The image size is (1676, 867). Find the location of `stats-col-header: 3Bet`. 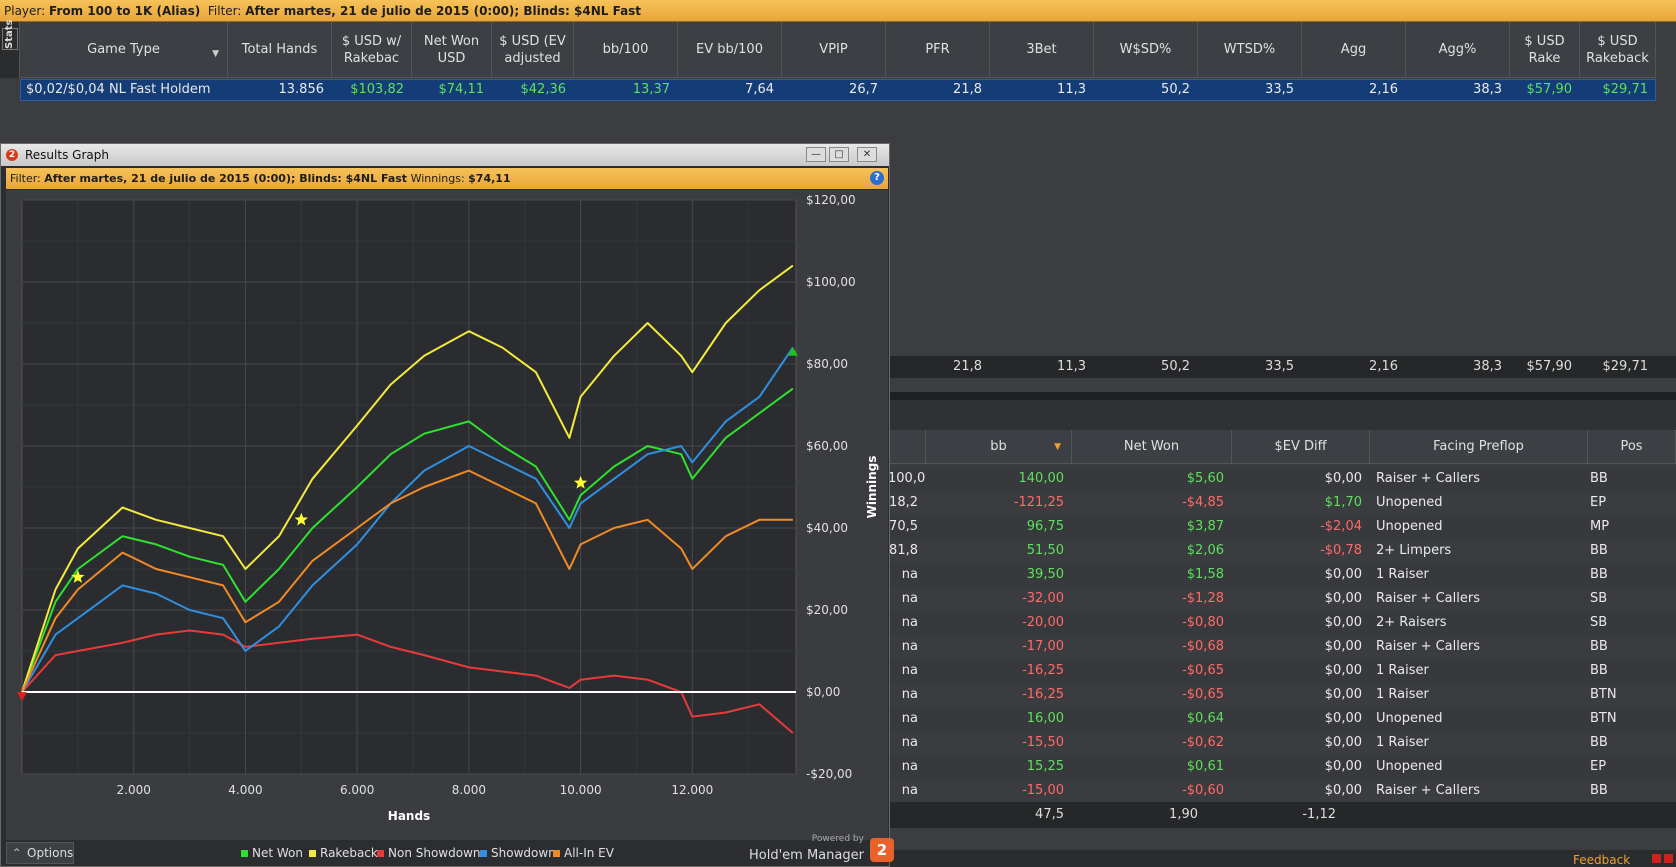

stats-col-header: 3Bet is located at coordinates (1042, 50).